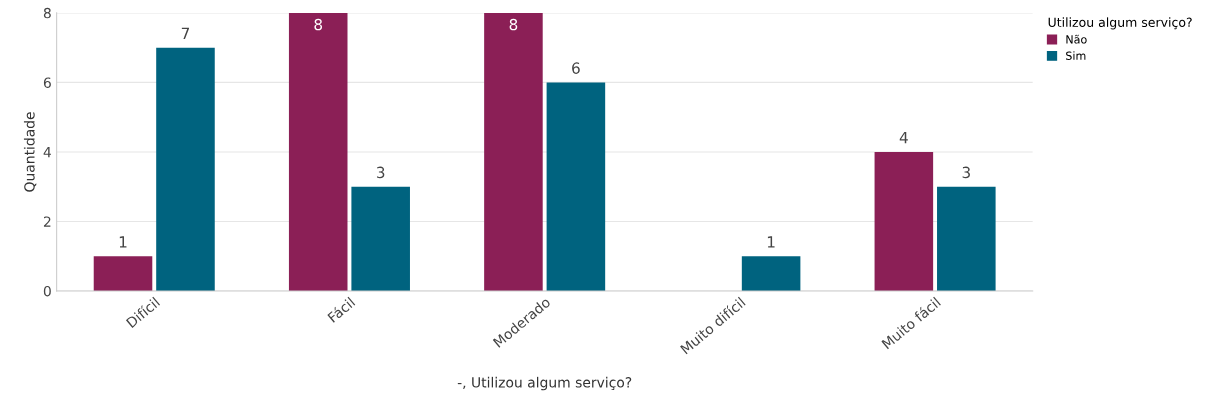 Image resolution: width=1205 pixels, height=403 pixels. I want to click on y-axis-title: Quantidade, so click(30, 152).